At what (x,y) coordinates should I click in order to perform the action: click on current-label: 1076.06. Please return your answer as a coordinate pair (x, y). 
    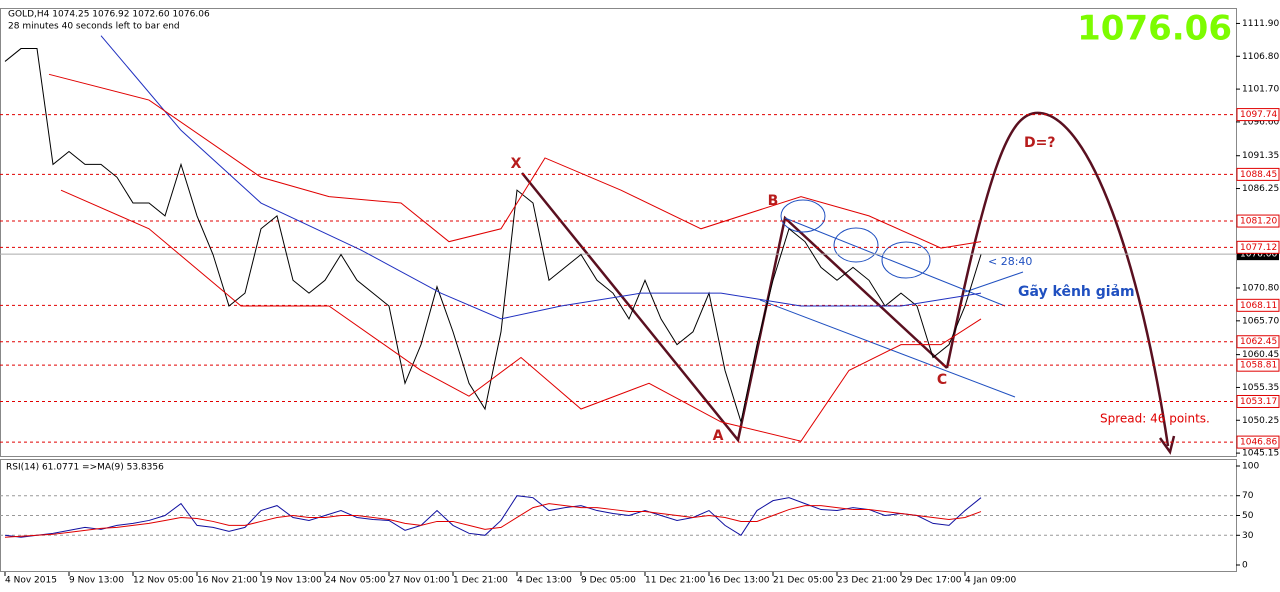
    Looking at the image, I should click on (1258, 255).